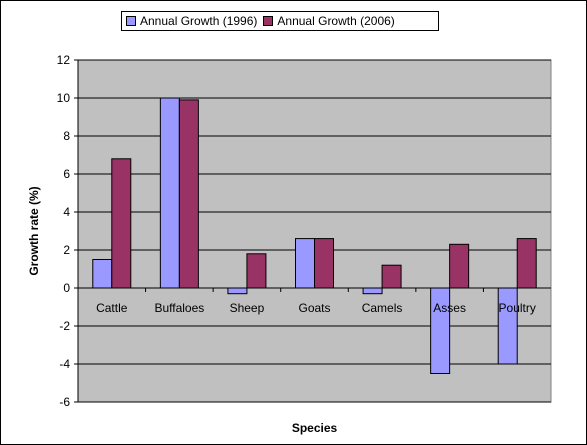 This screenshot has height=445, width=587. What do you see at coordinates (459, 266) in the screenshot?
I see `bar-asses-2006` at bounding box center [459, 266].